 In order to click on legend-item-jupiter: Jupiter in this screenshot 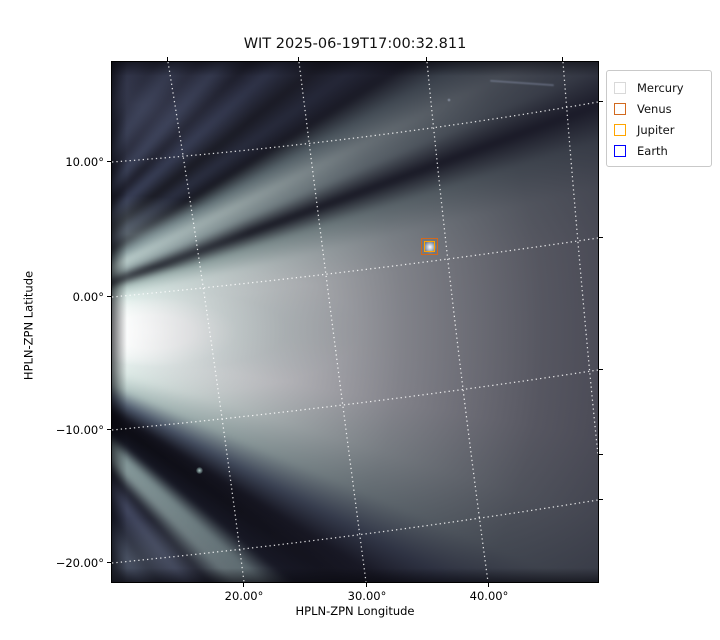, I will do `click(658, 129)`.